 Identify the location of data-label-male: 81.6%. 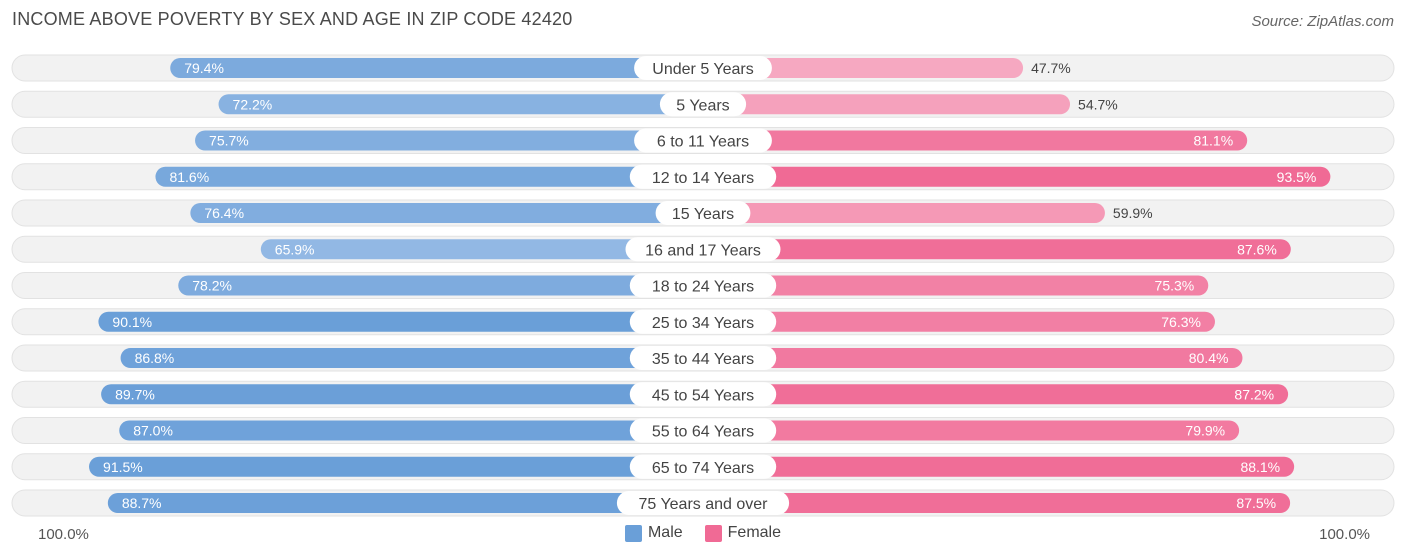
(189, 177).